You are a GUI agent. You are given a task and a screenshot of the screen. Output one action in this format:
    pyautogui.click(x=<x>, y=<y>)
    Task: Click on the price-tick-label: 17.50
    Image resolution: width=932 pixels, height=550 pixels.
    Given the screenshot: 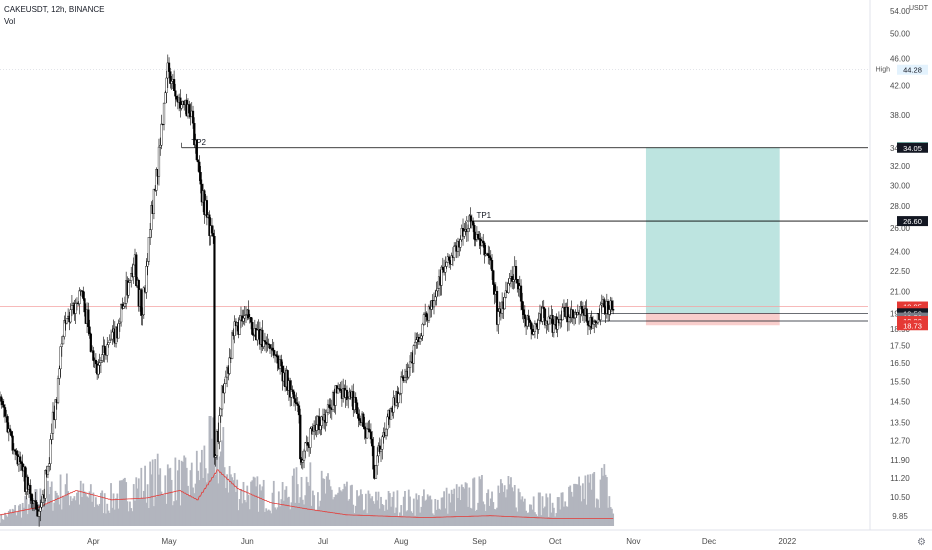 What is the action you would take?
    pyautogui.click(x=900, y=345)
    